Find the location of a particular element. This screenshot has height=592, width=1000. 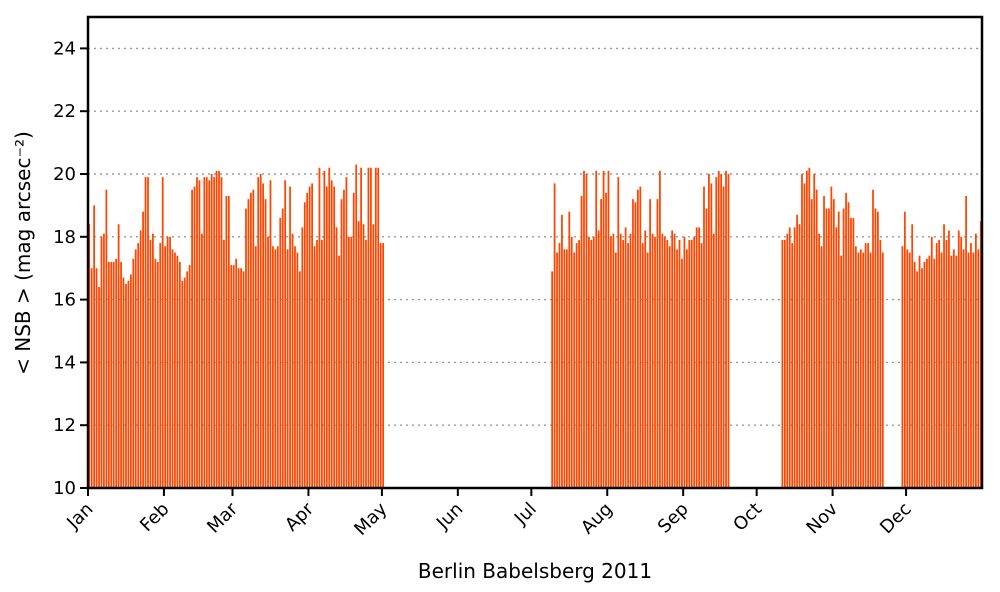

x-tick-label: Jan is located at coordinates (79, 516).